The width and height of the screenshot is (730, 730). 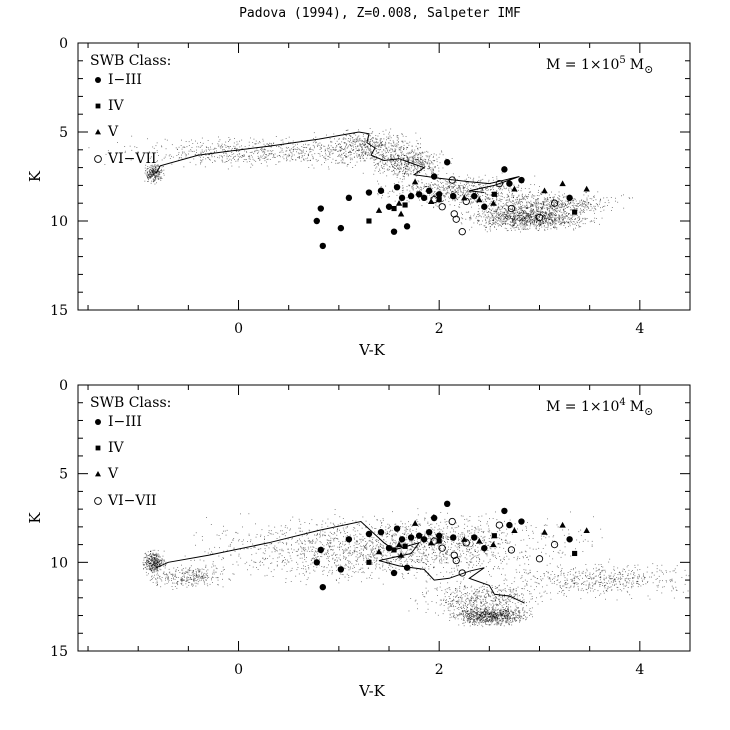 I want to click on legend: SWB Class: I−III IV V VI−VII, so click(x=130, y=110).